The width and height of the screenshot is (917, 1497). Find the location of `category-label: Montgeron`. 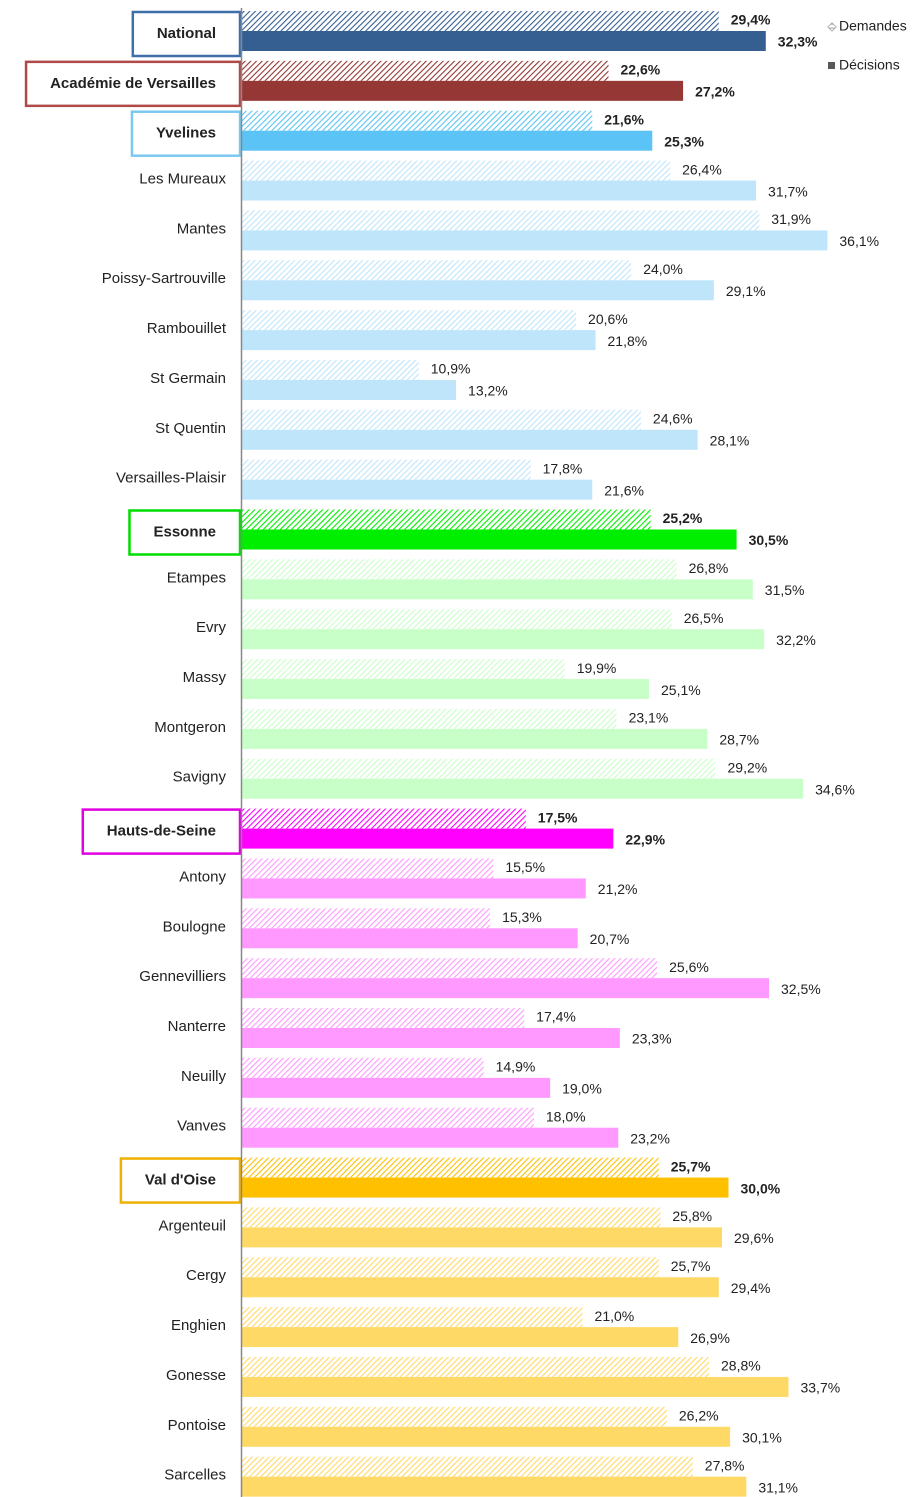

category-label: Montgeron is located at coordinates (190, 727).